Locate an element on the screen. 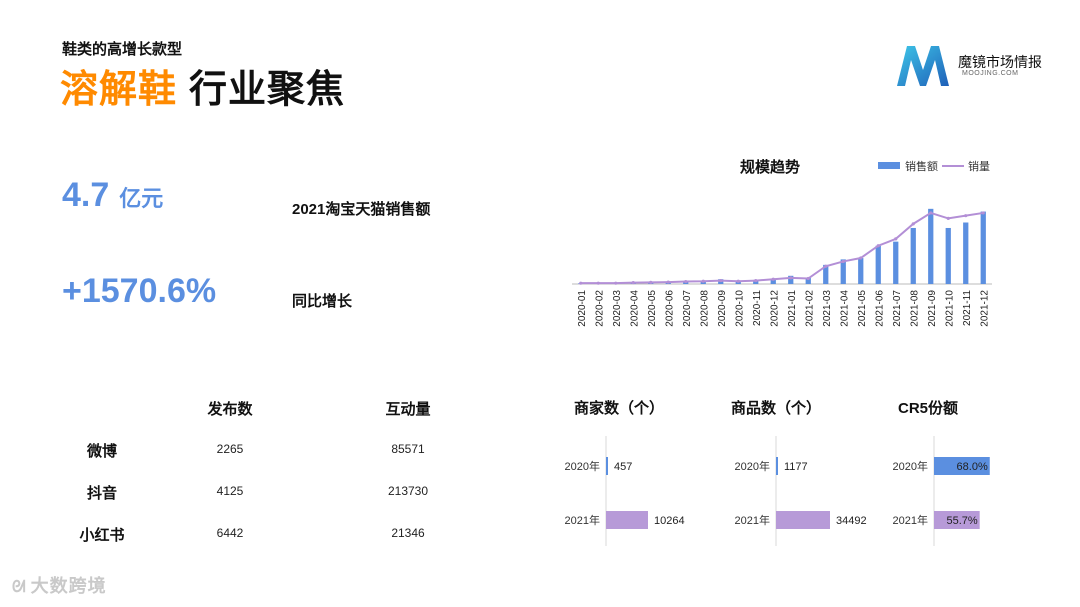 Image resolution: width=1080 pixels, height=607 pixels. x-tick-2020-07: 2020-07 is located at coordinates (687, 308).